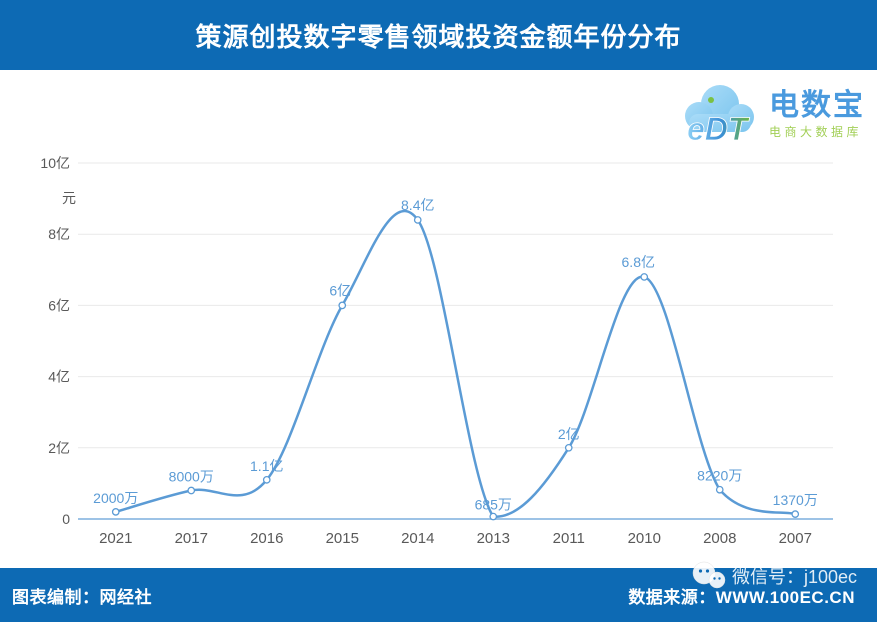 The width and height of the screenshot is (877, 622). Describe the element at coordinates (638, 262) in the screenshot. I see `data-point-label: 6.8亿` at that location.